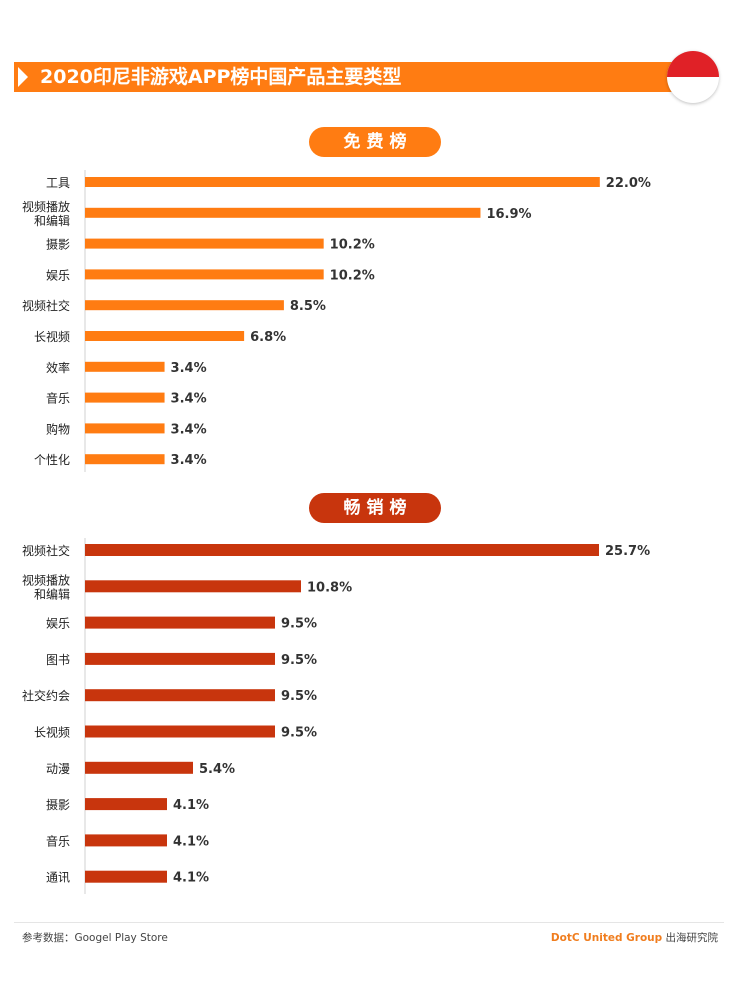 The height and width of the screenshot is (997, 738). I want to click on indonesia-flag-icon, so click(693, 77).